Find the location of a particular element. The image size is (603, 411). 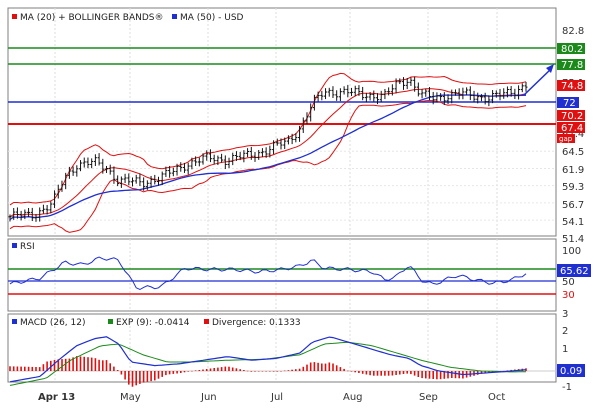

macd-legend-swatch is located at coordinates (14, 321).